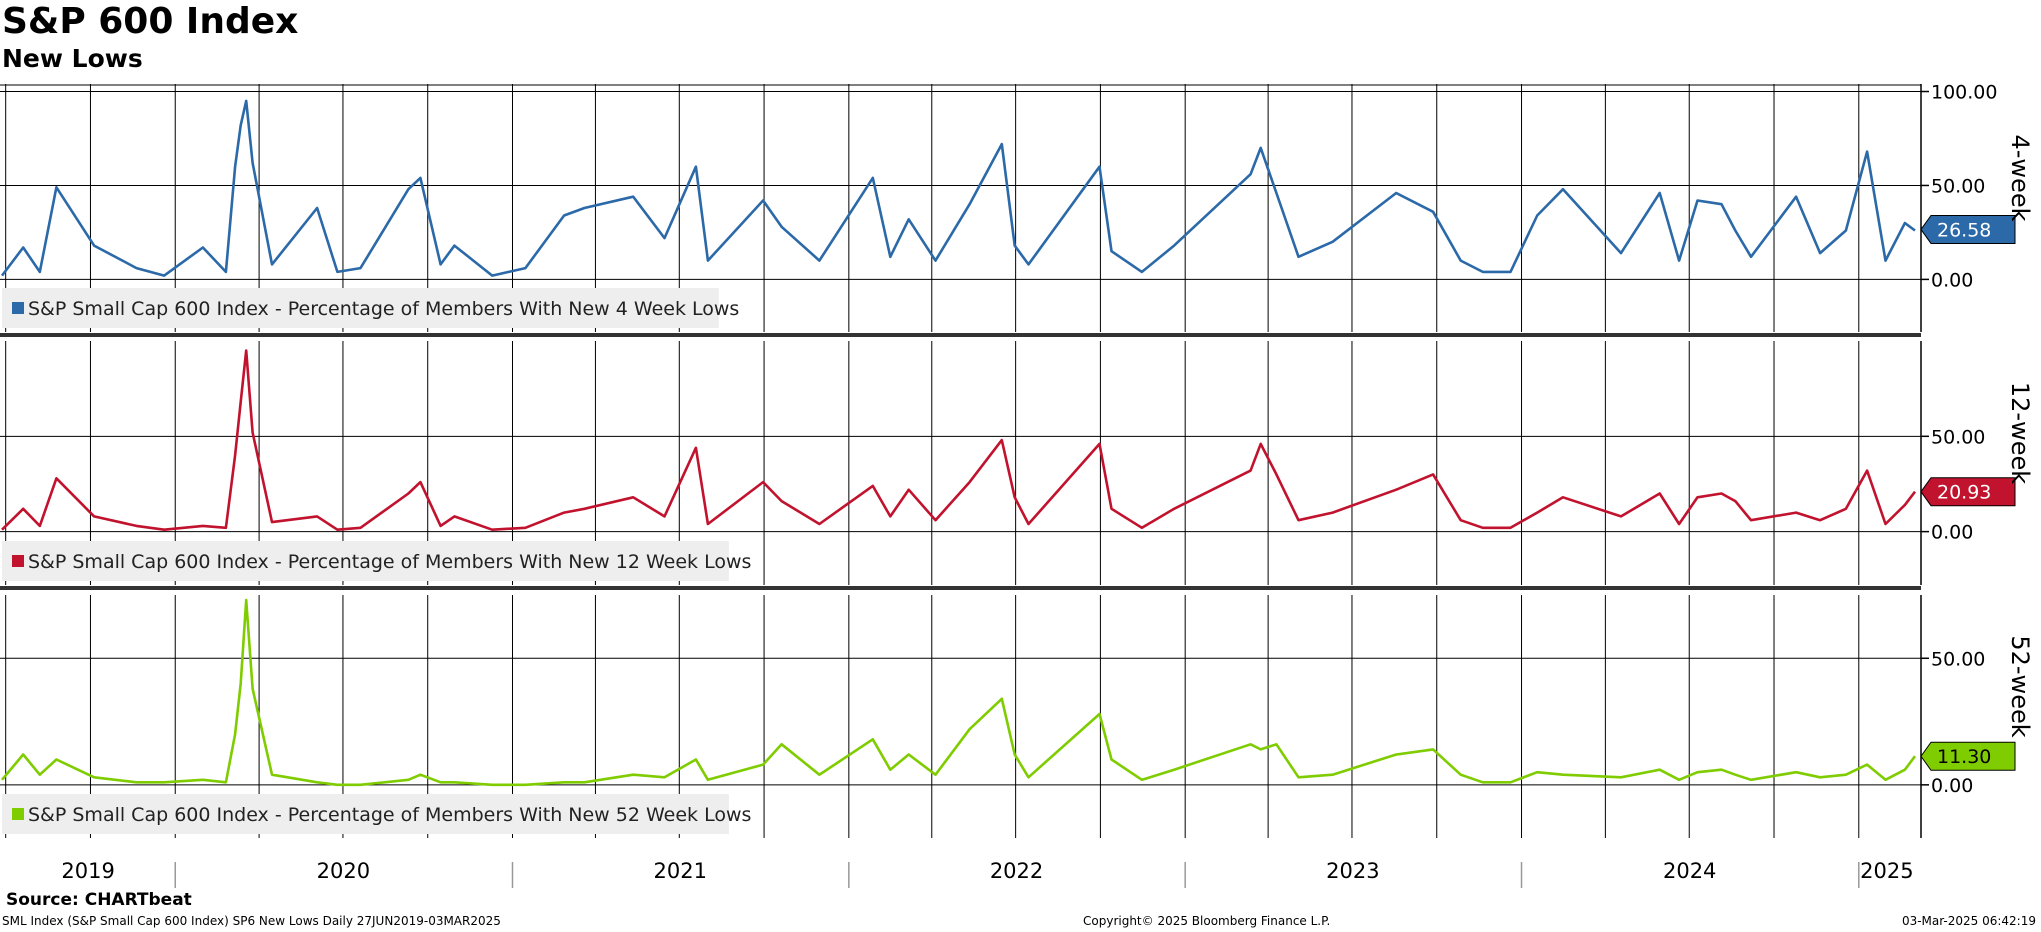 This screenshot has height=932, width=2041. I want to click on panel-label: 12-week, so click(2020, 433).